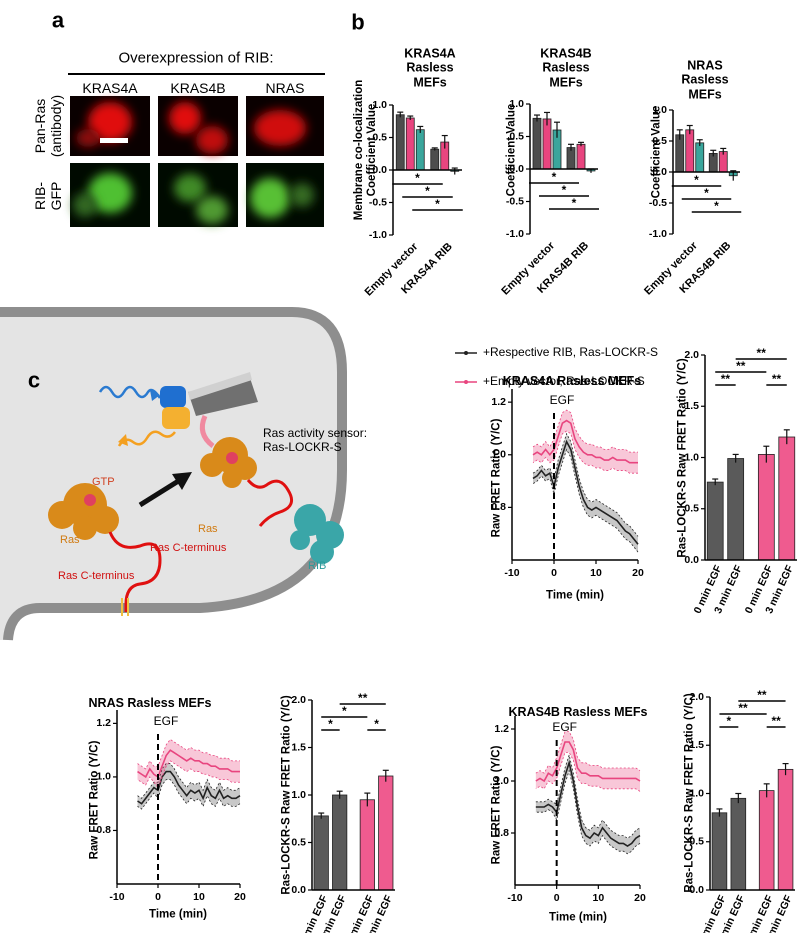 Image resolution: width=811 pixels, height=933 pixels. I want to click on error-band, so click(587, 761).